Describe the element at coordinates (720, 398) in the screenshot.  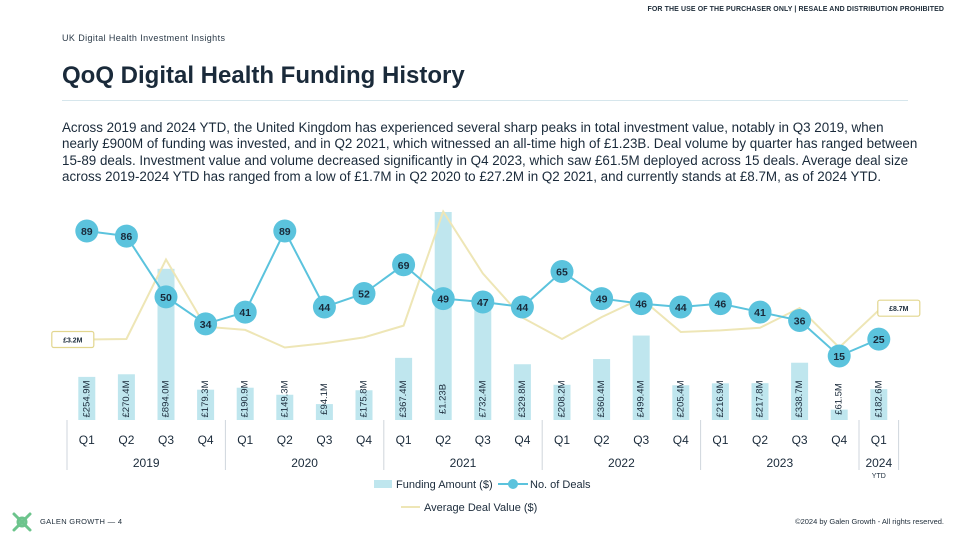
I see `funding-bar-label: £216.9M` at that location.